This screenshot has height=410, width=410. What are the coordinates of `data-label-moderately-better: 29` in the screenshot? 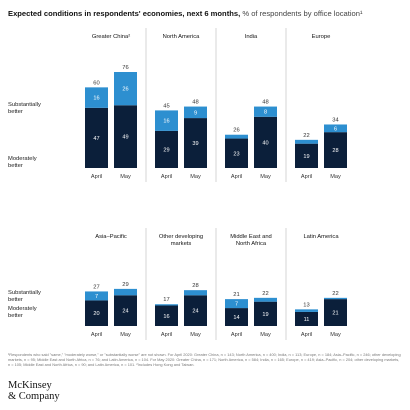 It's located at (166, 150).